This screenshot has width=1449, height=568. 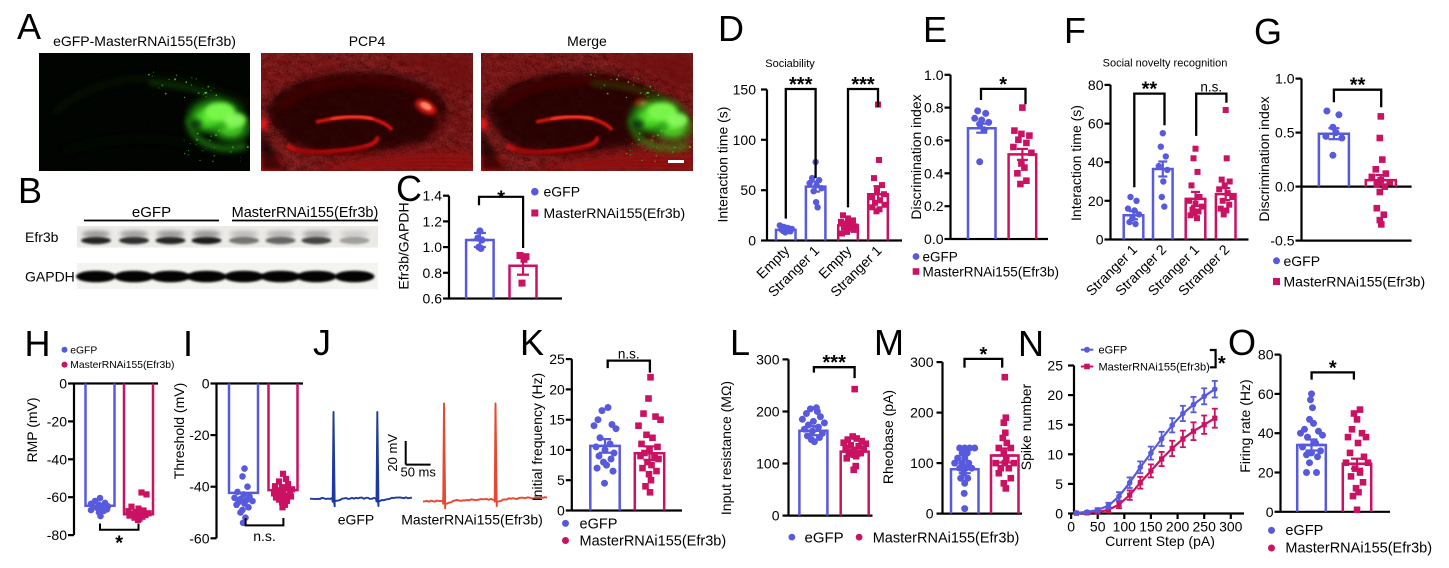 What do you see at coordinates (888, 437) in the screenshot?
I see `svg-text: Rheobase (pA)` at bounding box center [888, 437].